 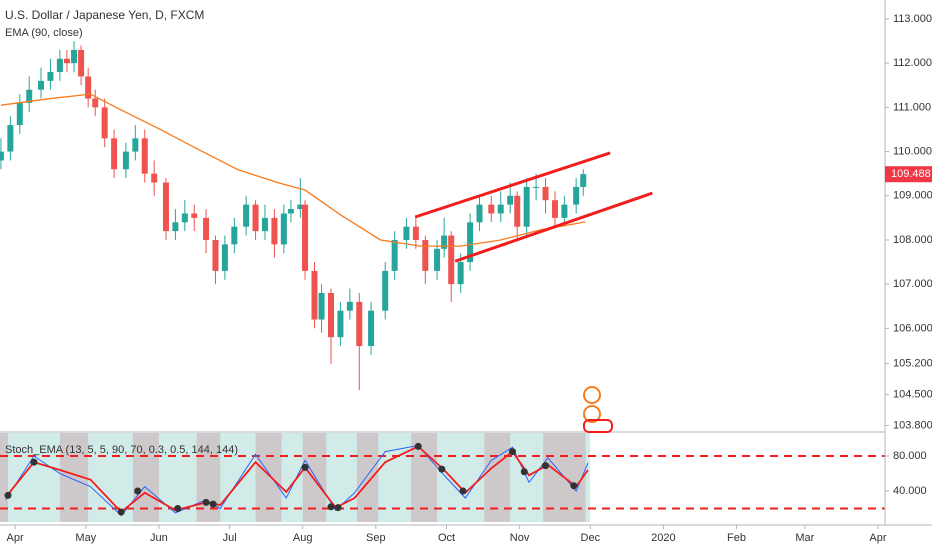 I want to click on y-tick-label: 107.000, so click(x=912, y=284).